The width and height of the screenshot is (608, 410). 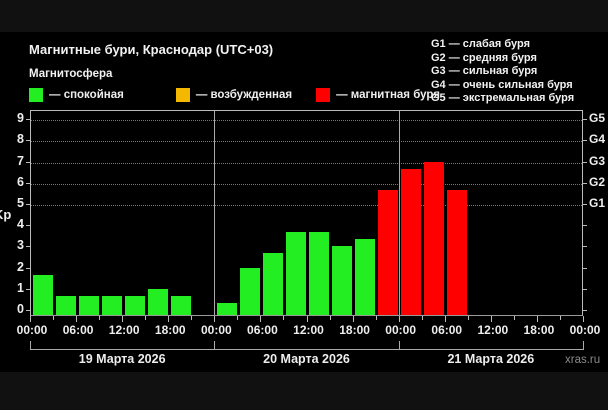 What do you see at coordinates (493, 330) in the screenshot?
I see `x-tick-label: 12:00` at bounding box center [493, 330].